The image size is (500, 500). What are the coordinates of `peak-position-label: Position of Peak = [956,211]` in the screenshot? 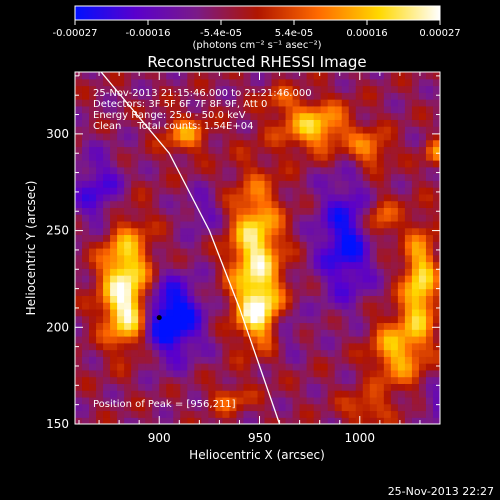 It's located at (164, 404).